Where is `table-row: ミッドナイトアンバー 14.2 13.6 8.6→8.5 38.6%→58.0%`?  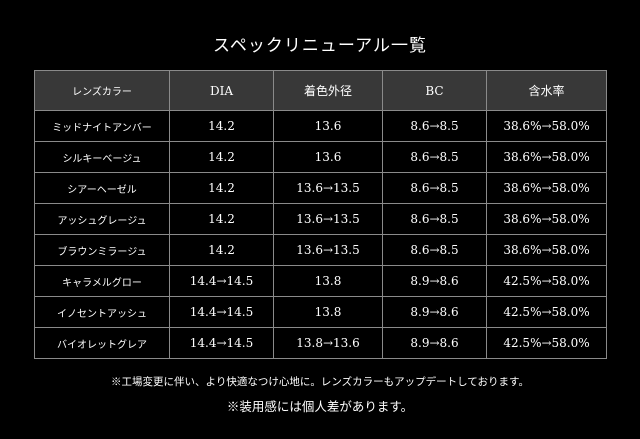 table-row: ミッドナイトアンバー 14.2 13.6 8.6→8.5 38.6%→58.0% is located at coordinates (320, 126).